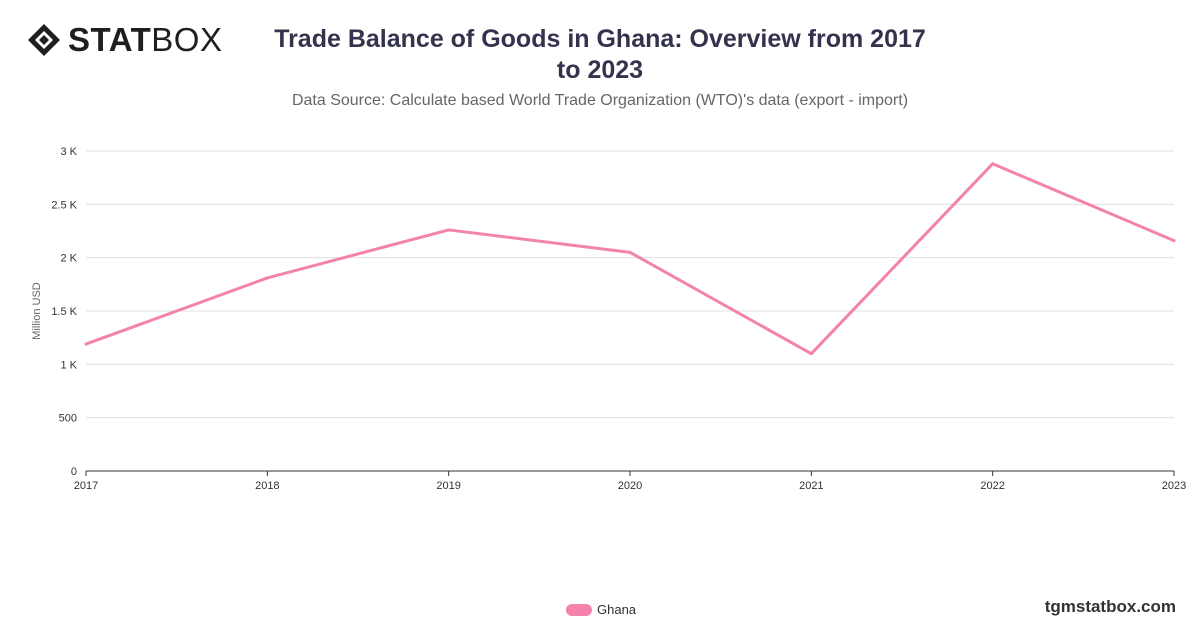 This screenshot has width=1200, height=628. Describe the element at coordinates (68, 365) in the screenshot. I see `y-tick-label: 1 K` at that location.